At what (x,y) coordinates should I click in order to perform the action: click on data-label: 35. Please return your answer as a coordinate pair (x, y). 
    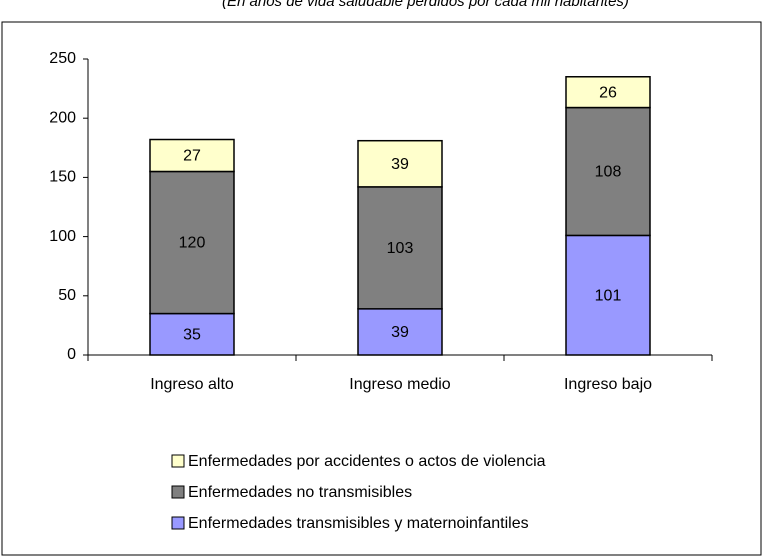
    Looking at the image, I should click on (192, 334).